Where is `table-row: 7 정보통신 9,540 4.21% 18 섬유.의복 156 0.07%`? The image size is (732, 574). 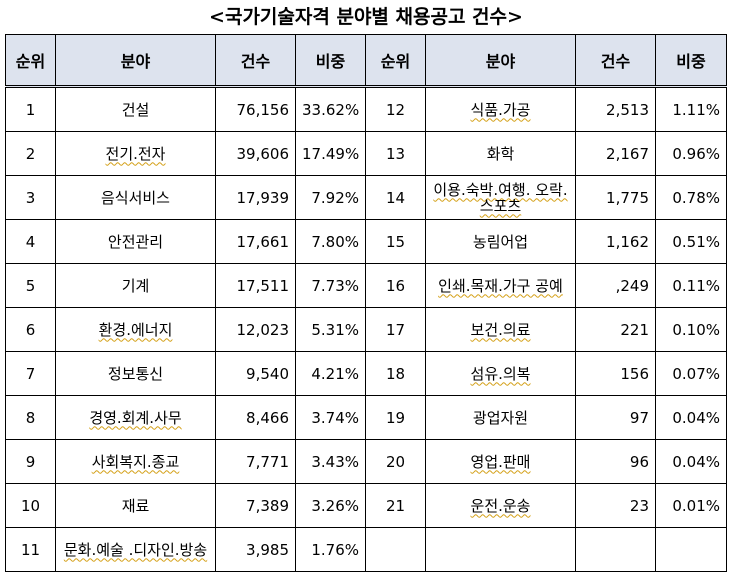
table-row: 7 정보통신 9,540 4.21% 18 섬유.의복 156 0.07% is located at coordinates (366, 373).